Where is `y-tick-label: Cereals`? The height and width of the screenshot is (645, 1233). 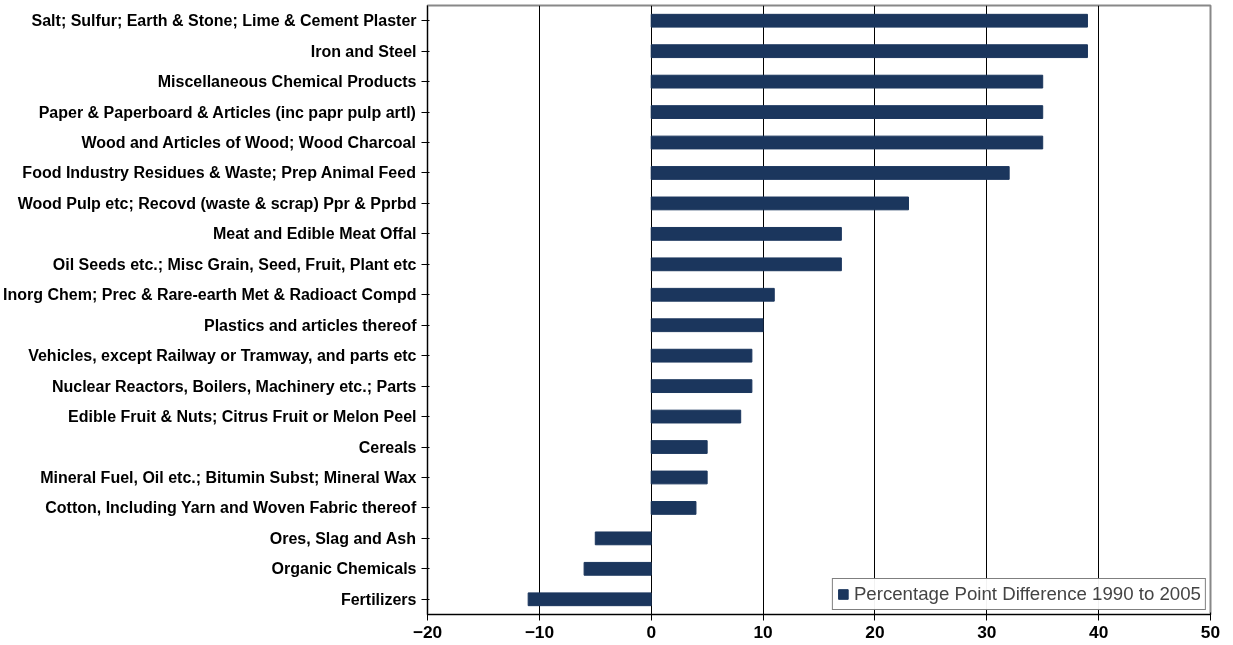 y-tick-label: Cereals is located at coordinates (387, 447).